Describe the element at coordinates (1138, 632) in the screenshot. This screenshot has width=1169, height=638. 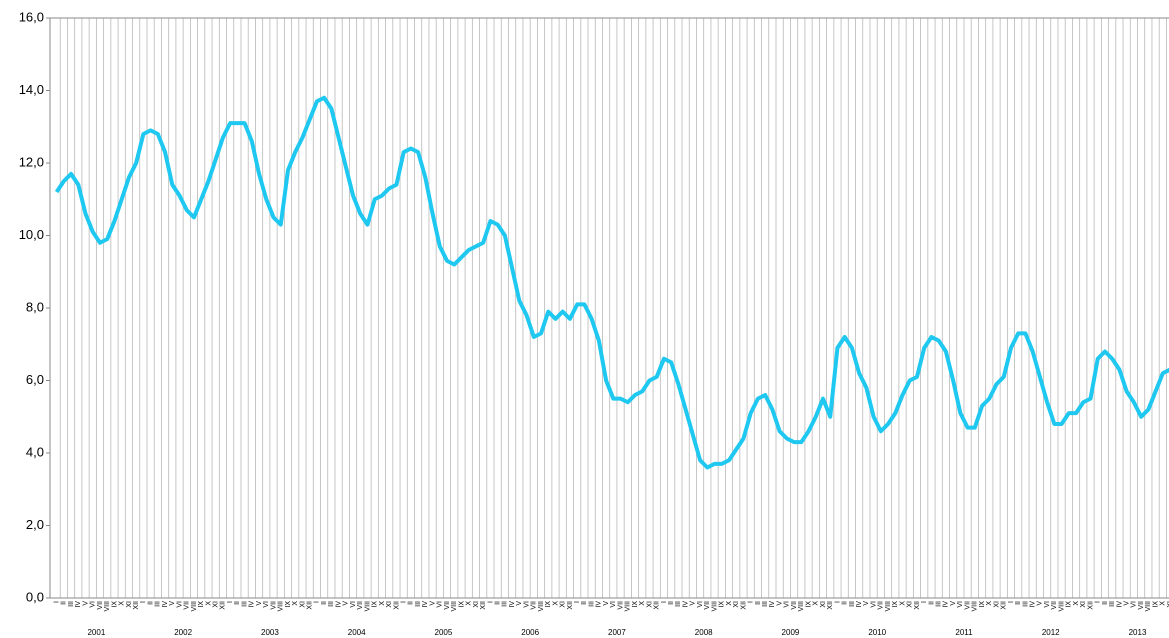
I see `year-label: 2013` at that location.